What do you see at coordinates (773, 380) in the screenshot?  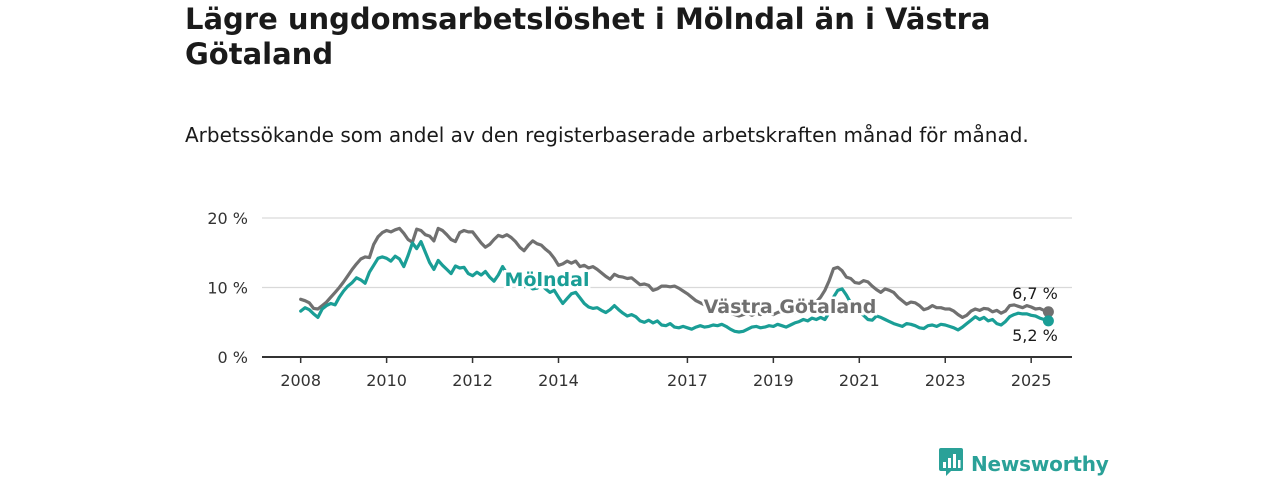 I see `x-tick-label: 2019` at bounding box center [773, 380].